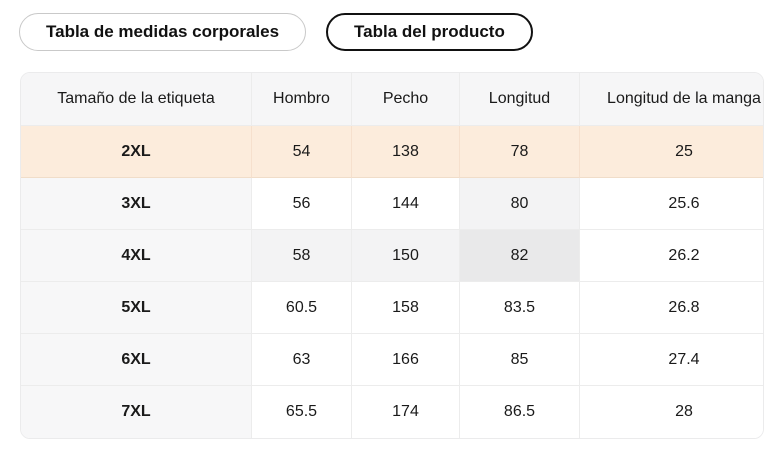 Image resolution: width=784 pixels, height=456 pixels. What do you see at coordinates (671, 152) in the screenshot?
I see `cell-2xl-longitud-de-la-manga: 25` at bounding box center [671, 152].